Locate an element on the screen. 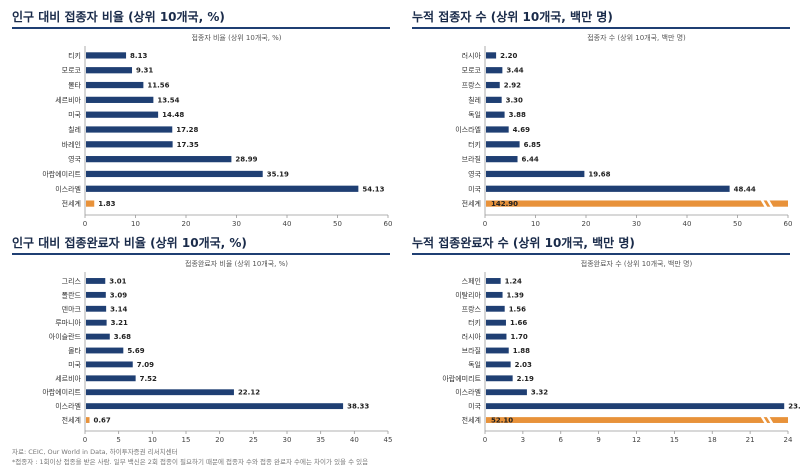  value-label: 2.03 is located at coordinates (523, 365).